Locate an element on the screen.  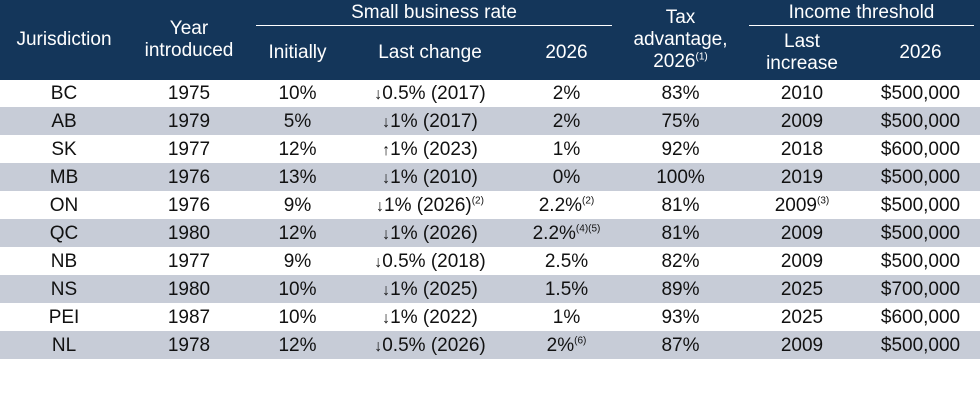
cell-threshold-2026: $700,000 is located at coordinates (920, 289).